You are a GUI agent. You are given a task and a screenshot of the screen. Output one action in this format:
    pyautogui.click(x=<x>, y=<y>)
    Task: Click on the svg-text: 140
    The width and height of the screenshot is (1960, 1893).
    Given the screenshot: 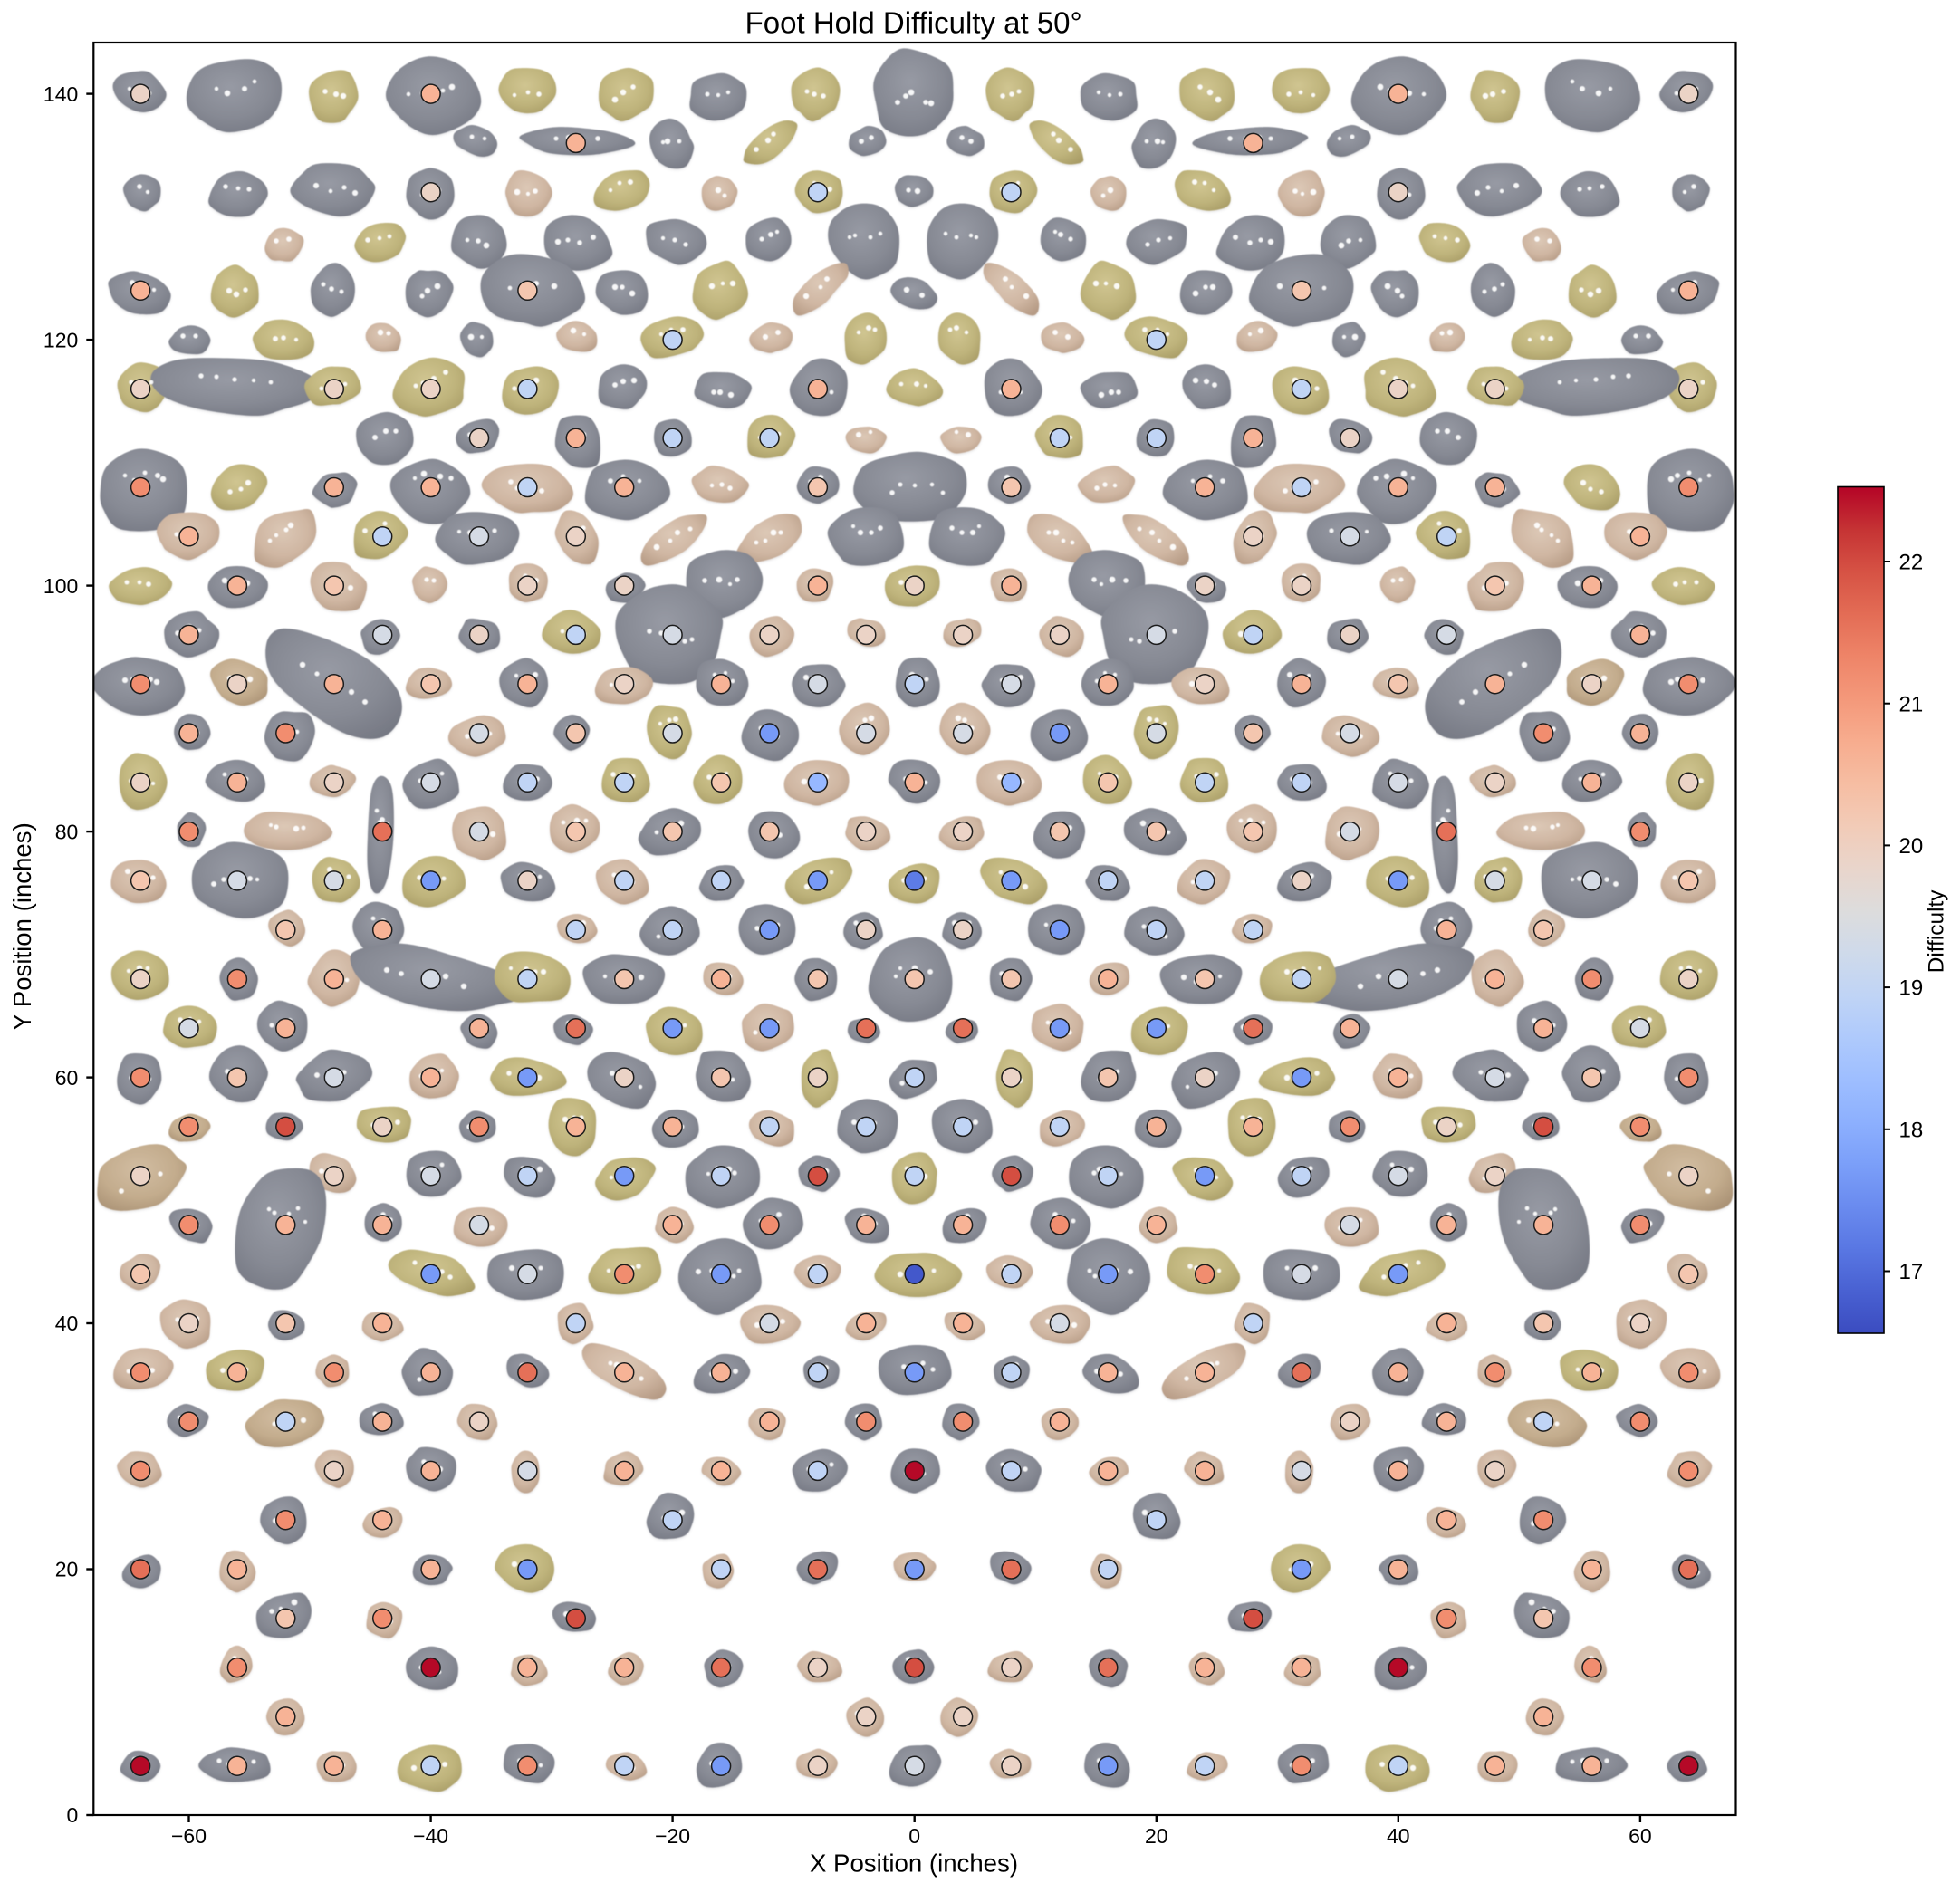 What is the action you would take?
    pyautogui.click(x=60, y=94)
    